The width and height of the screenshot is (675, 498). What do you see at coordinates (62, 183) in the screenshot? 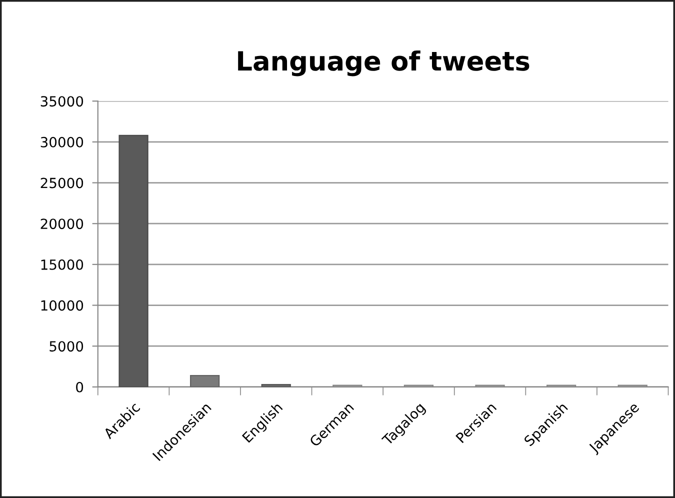
I see `y-tick-label: 25000` at bounding box center [62, 183].